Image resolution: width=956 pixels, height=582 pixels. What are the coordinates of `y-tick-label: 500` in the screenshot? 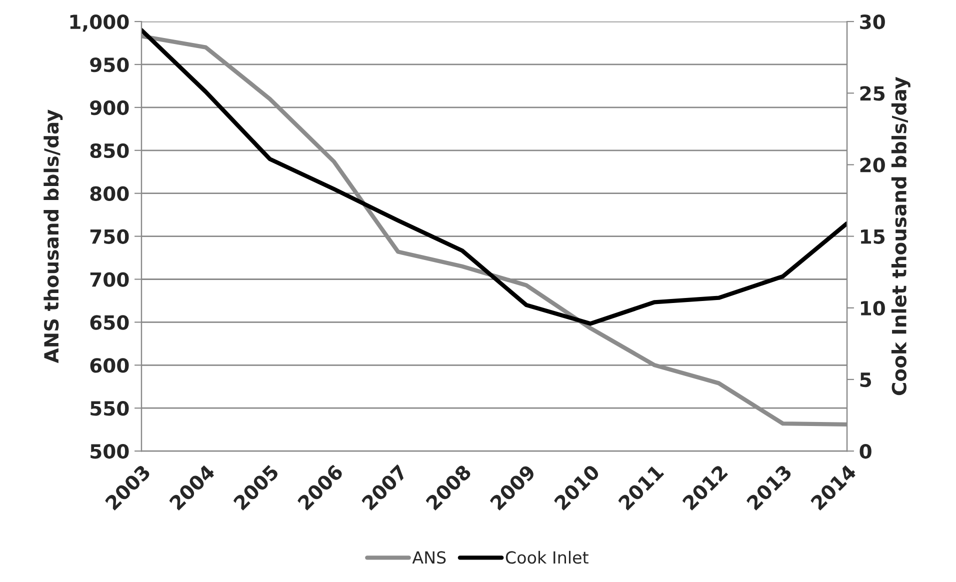 It's located at (109, 451).